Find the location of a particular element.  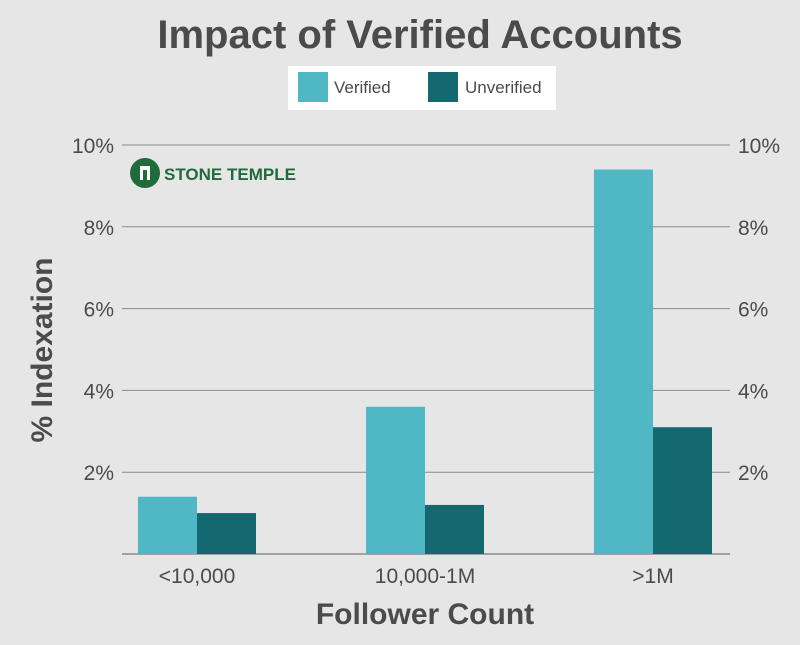

x-tick-label: 10,000-1M is located at coordinates (425, 576).